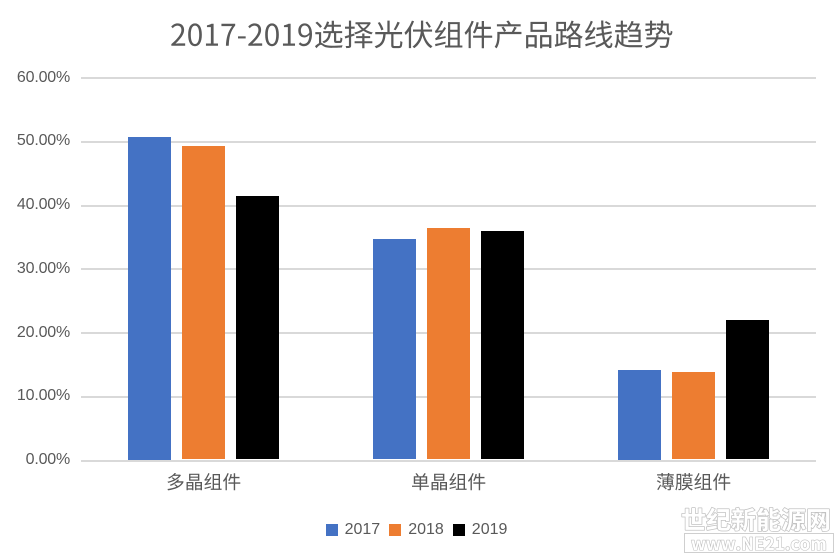 The height and width of the screenshot is (559, 839). Describe the element at coordinates (43, 141) in the screenshot. I see `y-tick-label: 50.00%` at that location.